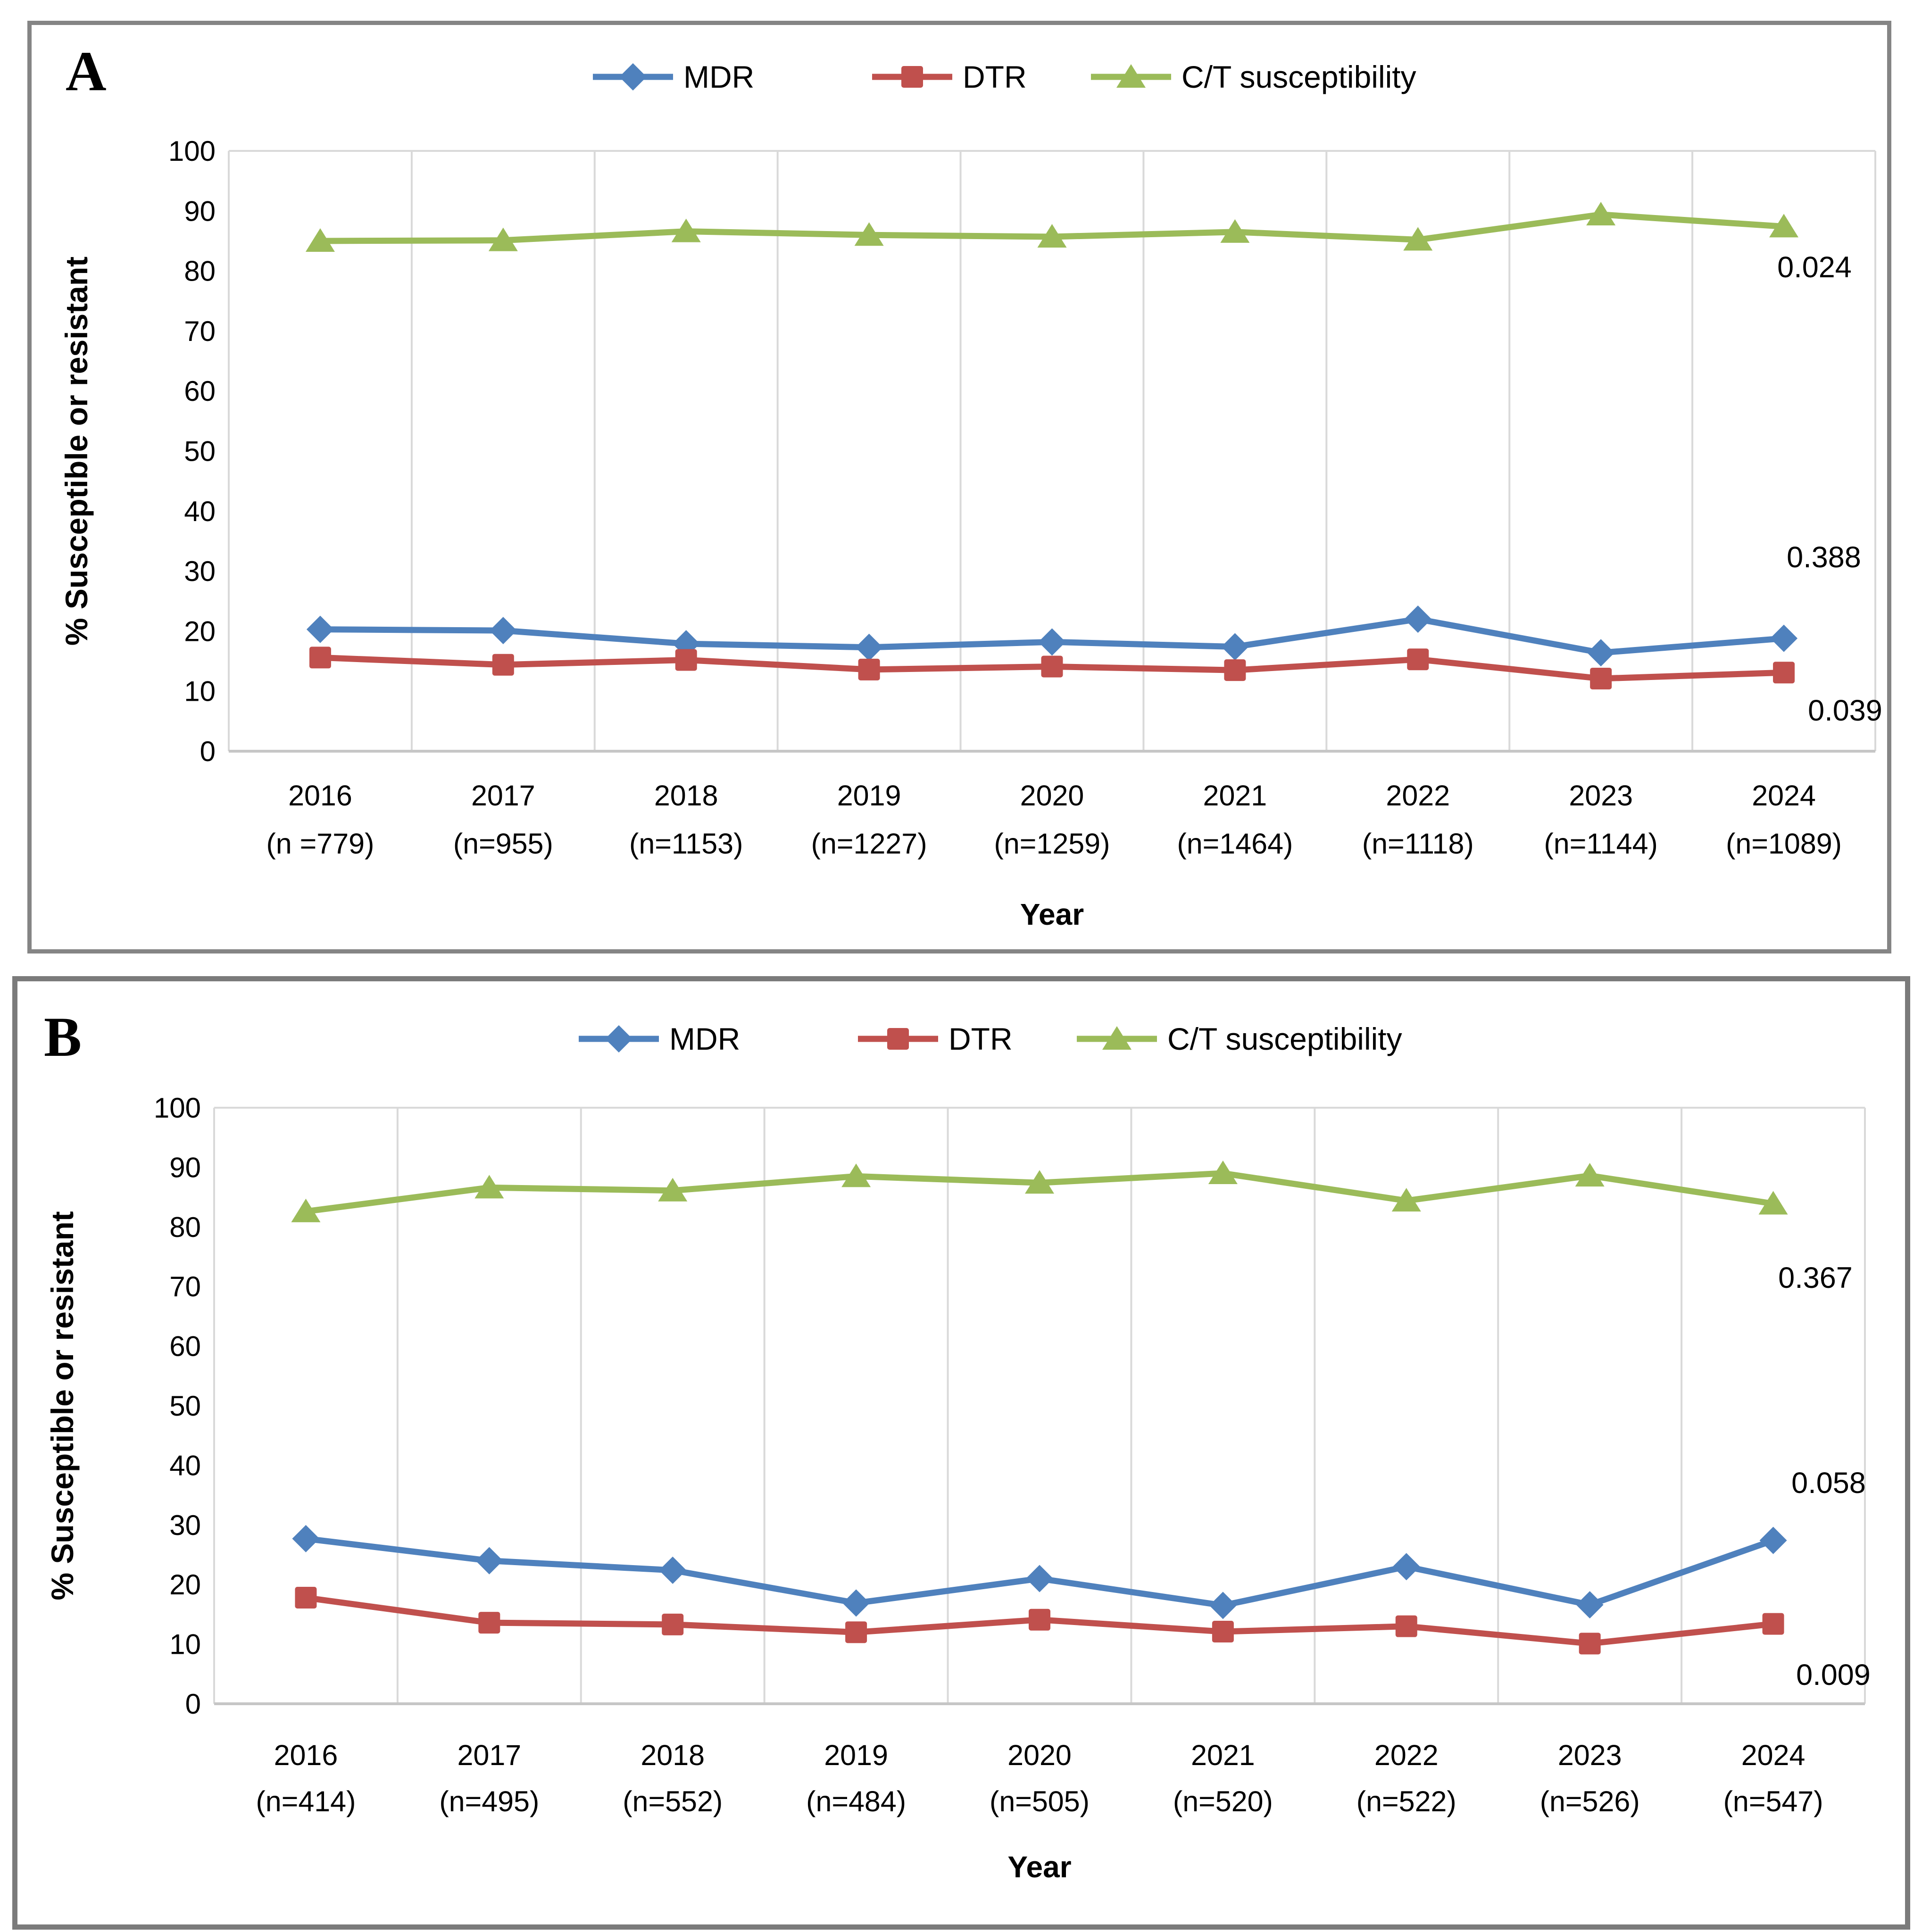 This screenshot has height=1932, width=1922. I want to click on x-tick-year-label: 2018, so click(673, 1755).